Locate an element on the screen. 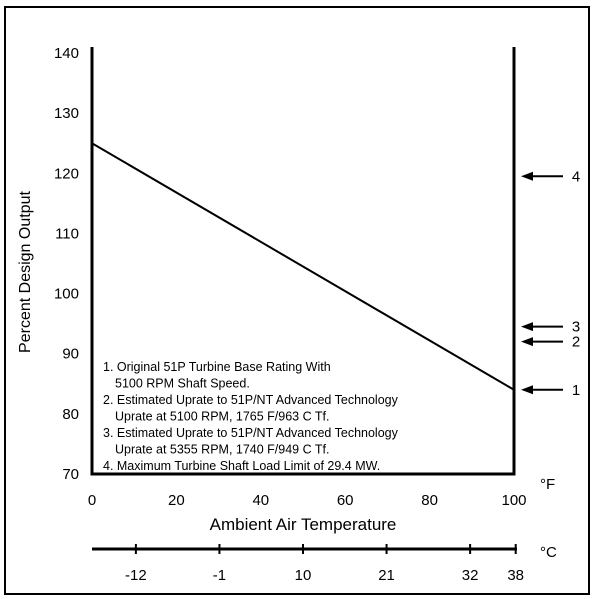 The image size is (597, 599). y-tick-label: 80 is located at coordinates (70, 414).